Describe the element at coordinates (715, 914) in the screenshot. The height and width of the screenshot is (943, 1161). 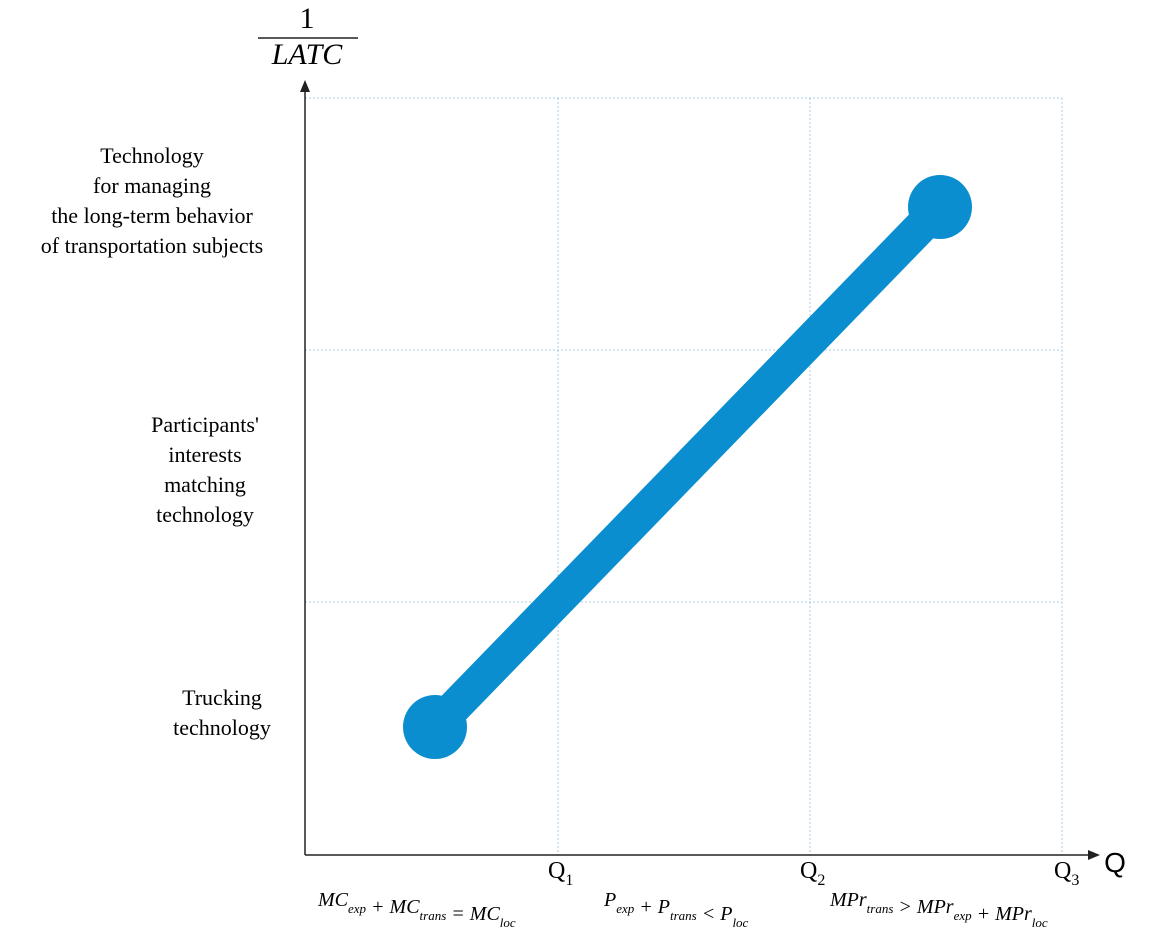
I see `base-text: < P` at that location.